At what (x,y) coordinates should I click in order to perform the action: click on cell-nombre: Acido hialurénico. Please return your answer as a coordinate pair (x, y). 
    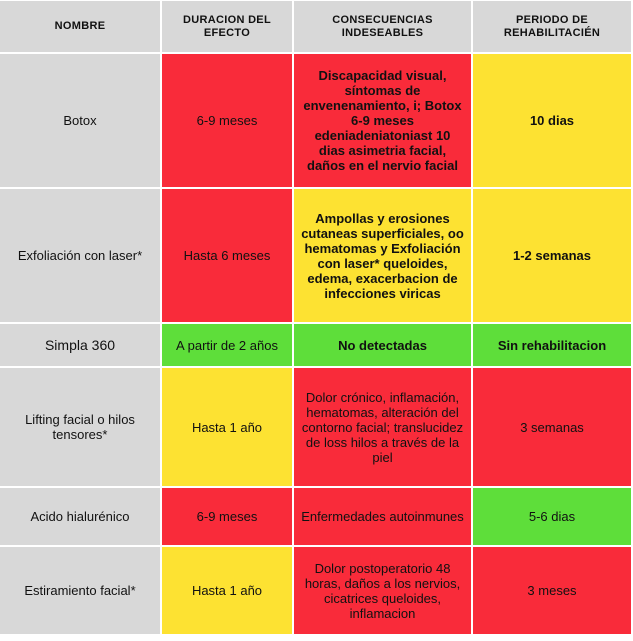
    Looking at the image, I should click on (80, 516).